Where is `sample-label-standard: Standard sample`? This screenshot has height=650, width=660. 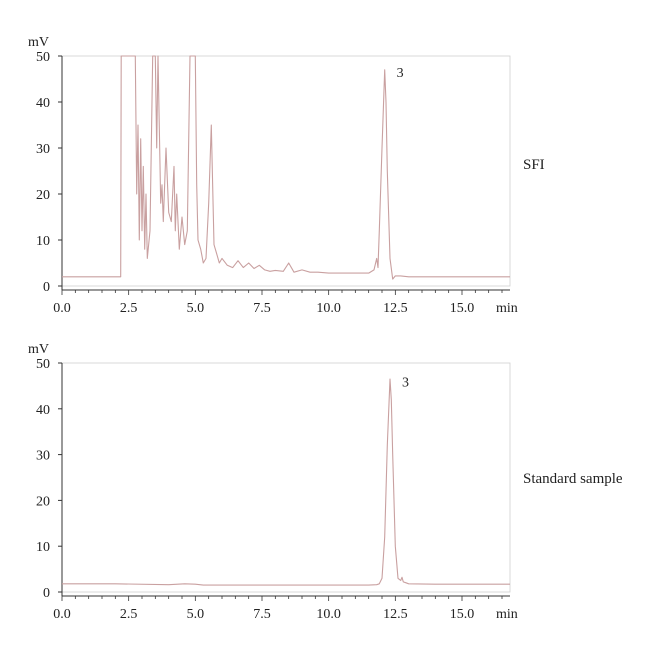 sample-label-standard: Standard sample is located at coordinates (573, 479).